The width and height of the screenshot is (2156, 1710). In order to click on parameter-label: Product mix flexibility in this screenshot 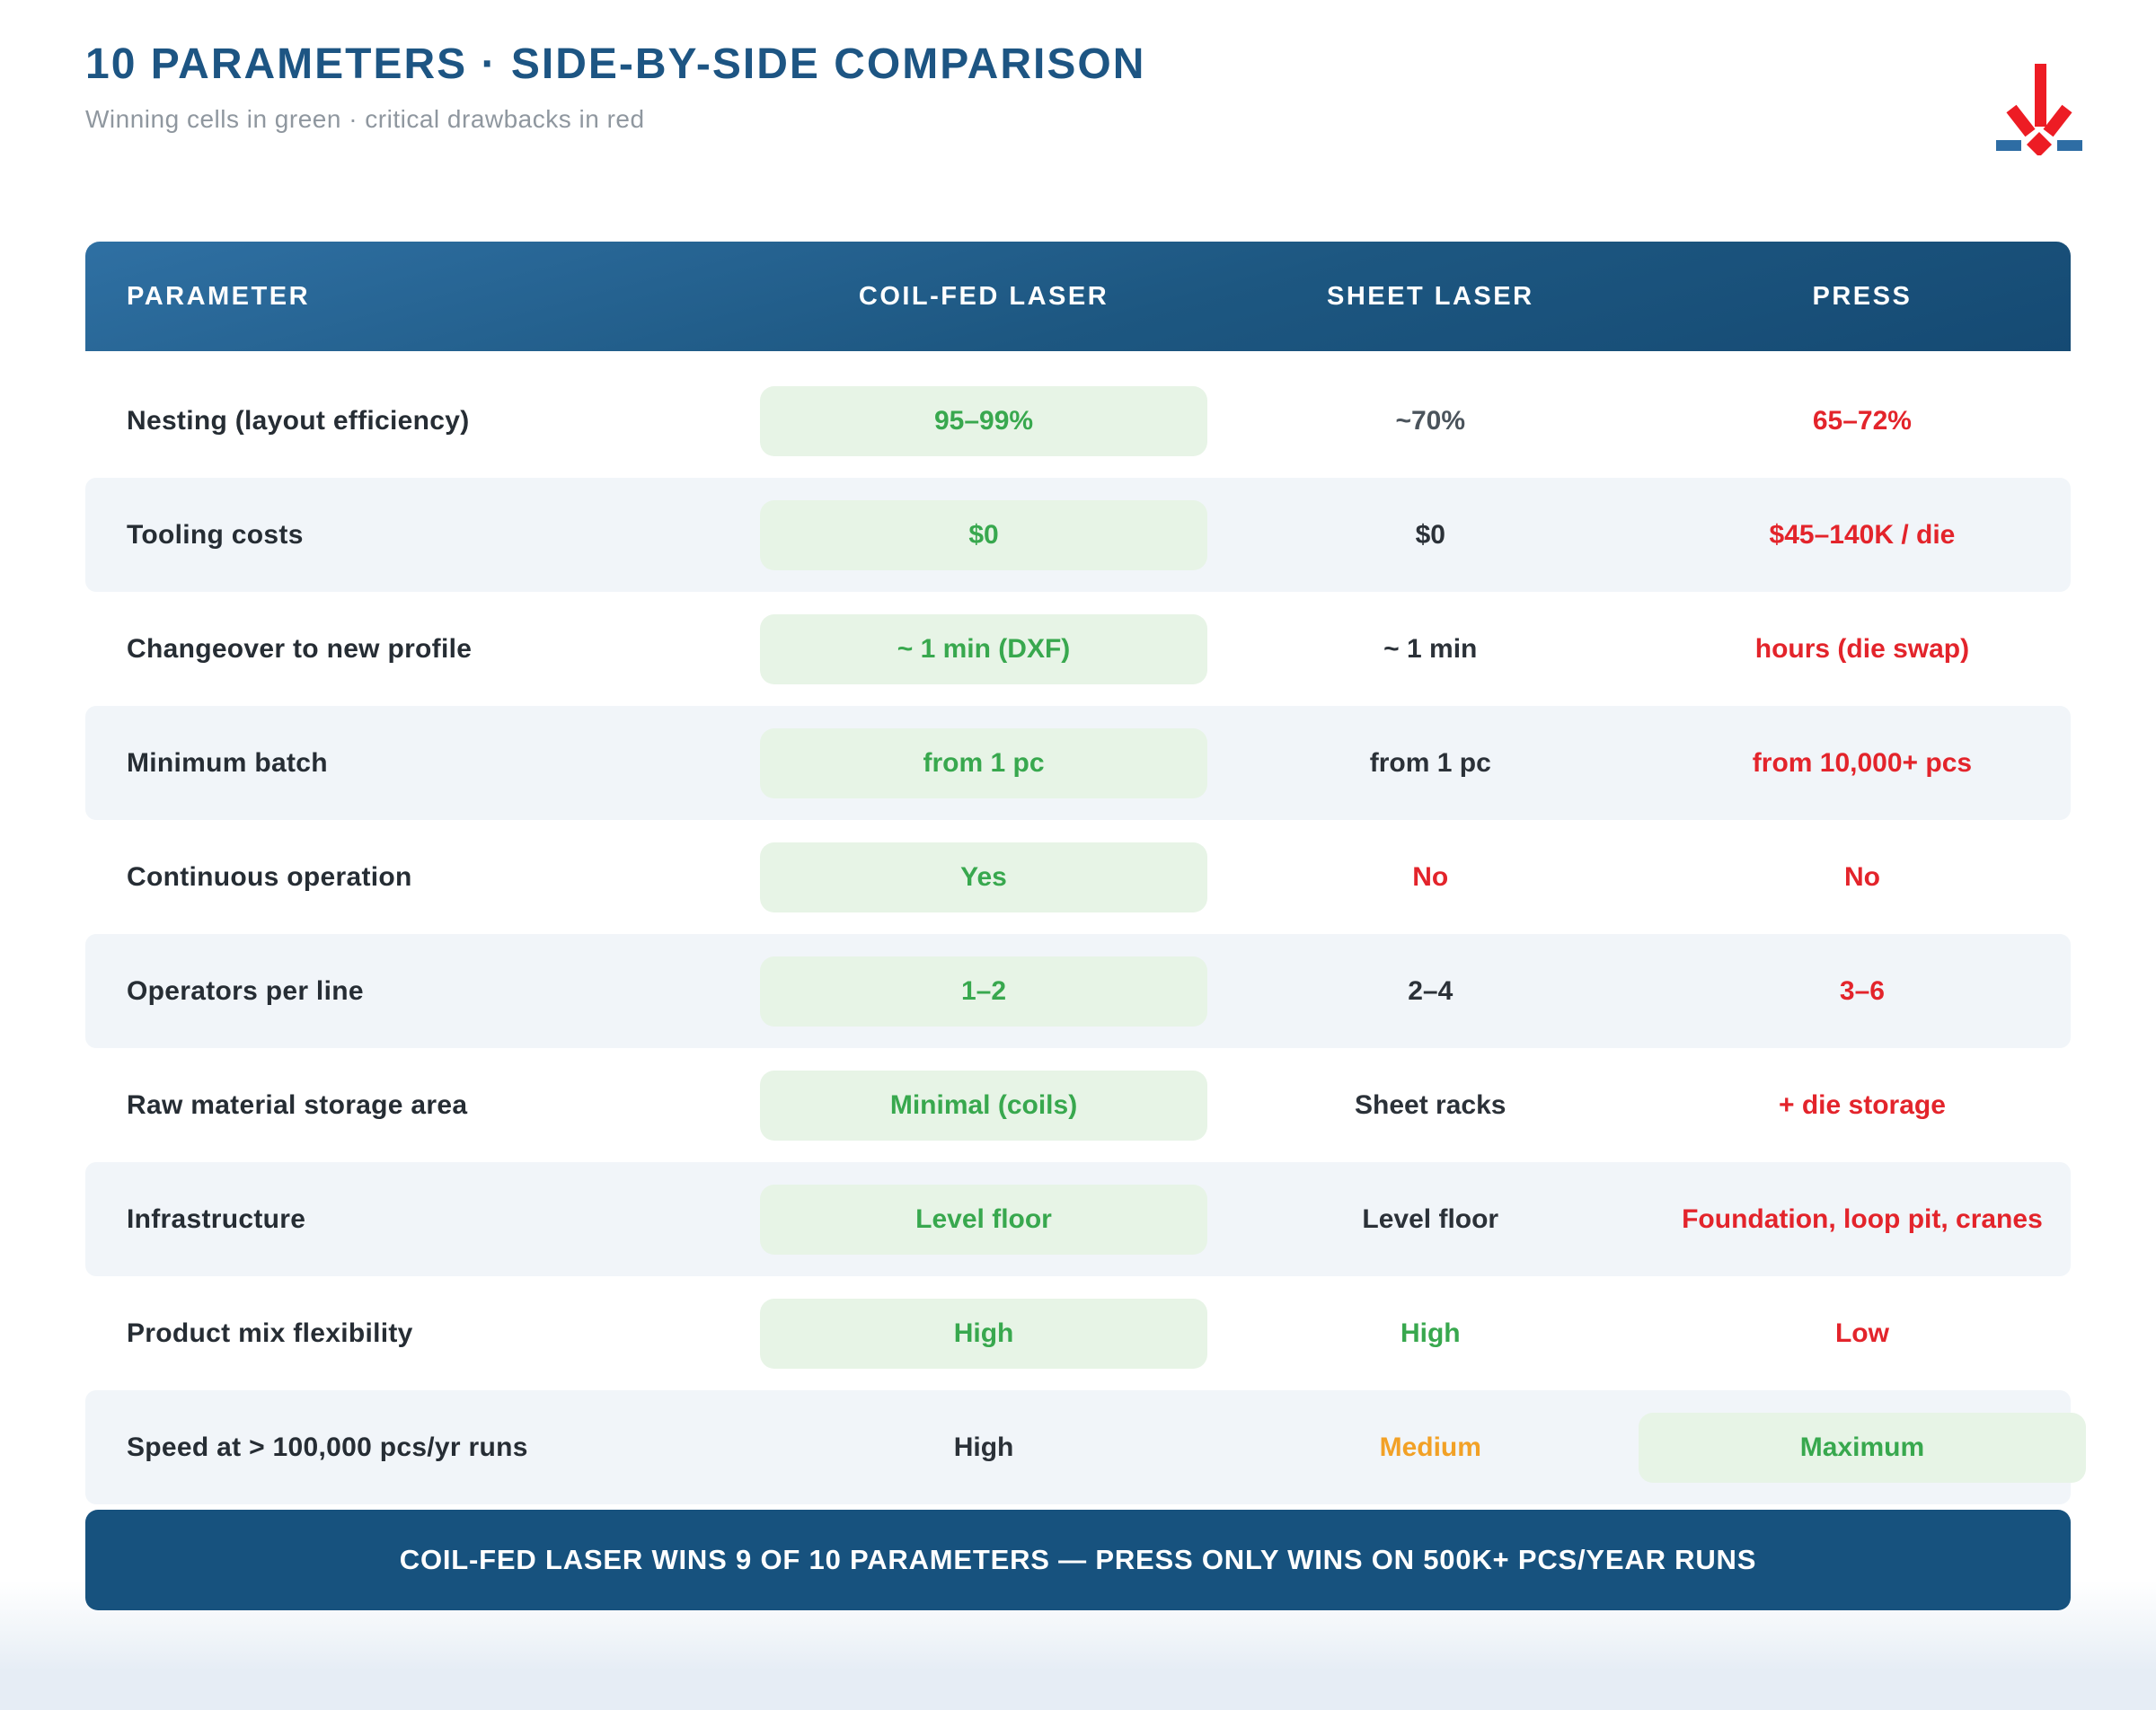, I will do `click(270, 1333)`.